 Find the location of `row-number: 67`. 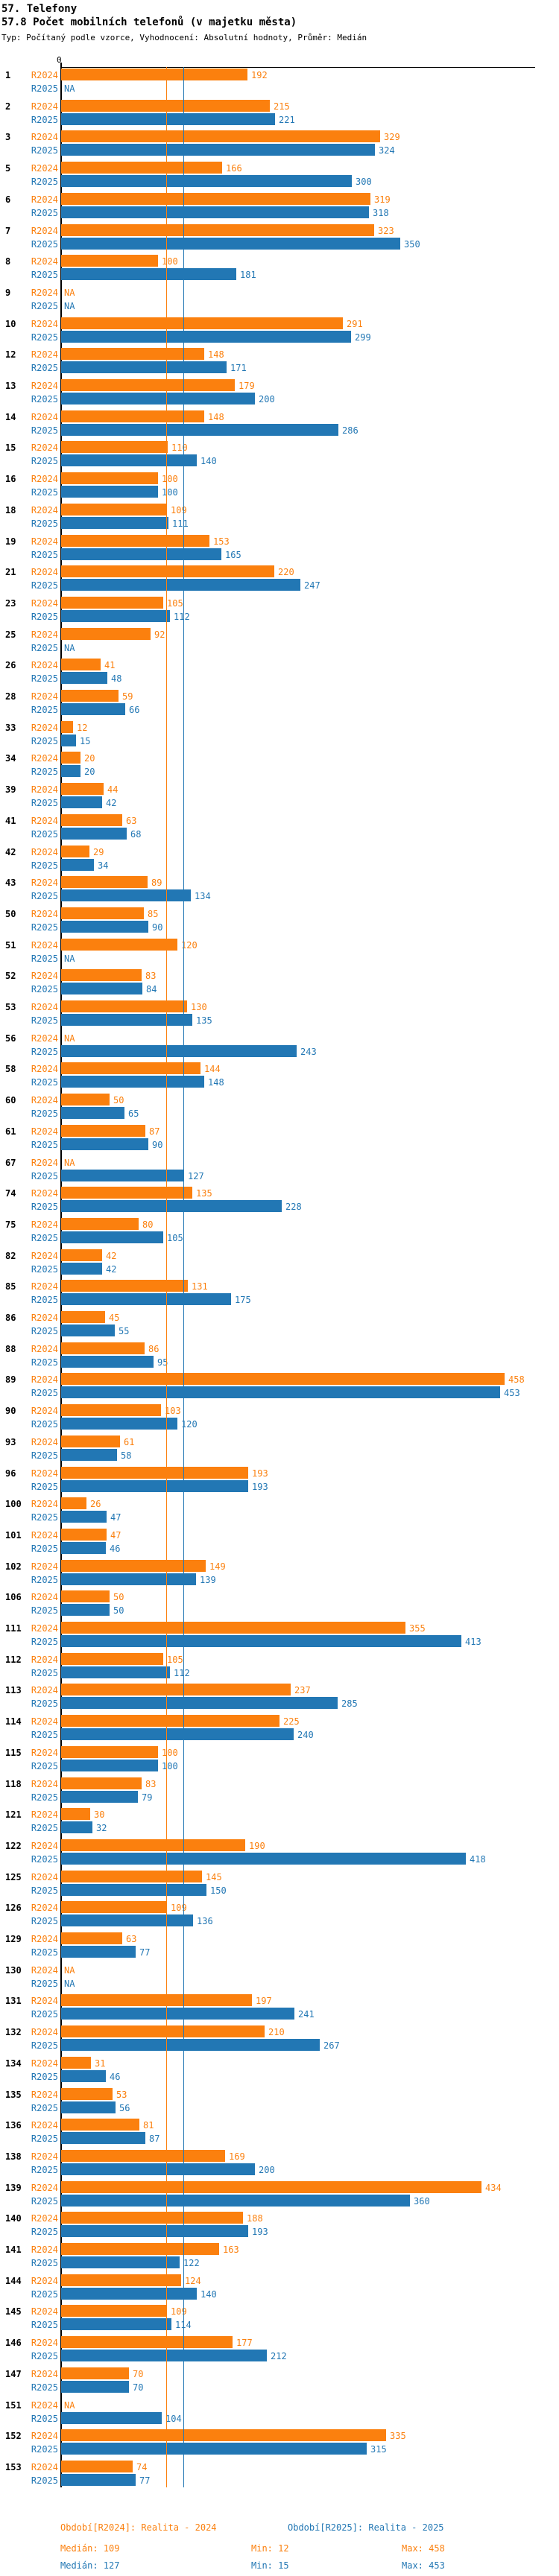

row-number: 67 is located at coordinates (10, 1163).